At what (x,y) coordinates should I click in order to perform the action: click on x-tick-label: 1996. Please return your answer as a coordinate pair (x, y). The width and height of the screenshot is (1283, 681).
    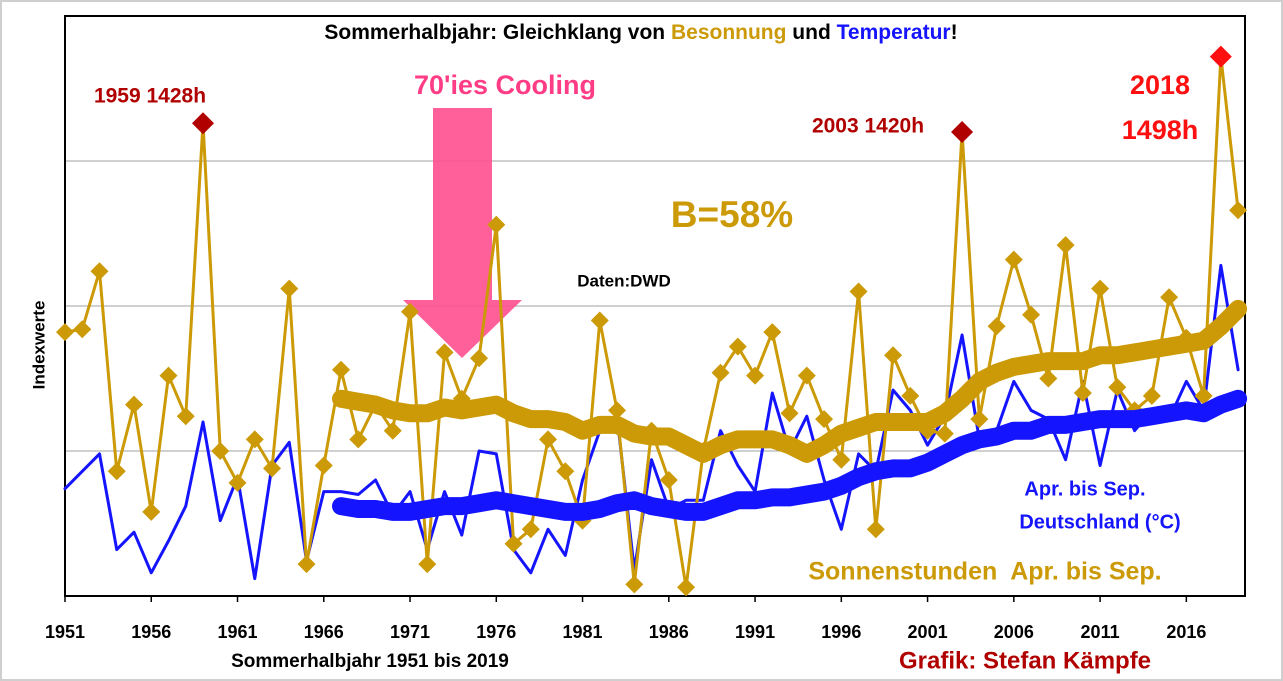
    Looking at the image, I should click on (841, 632).